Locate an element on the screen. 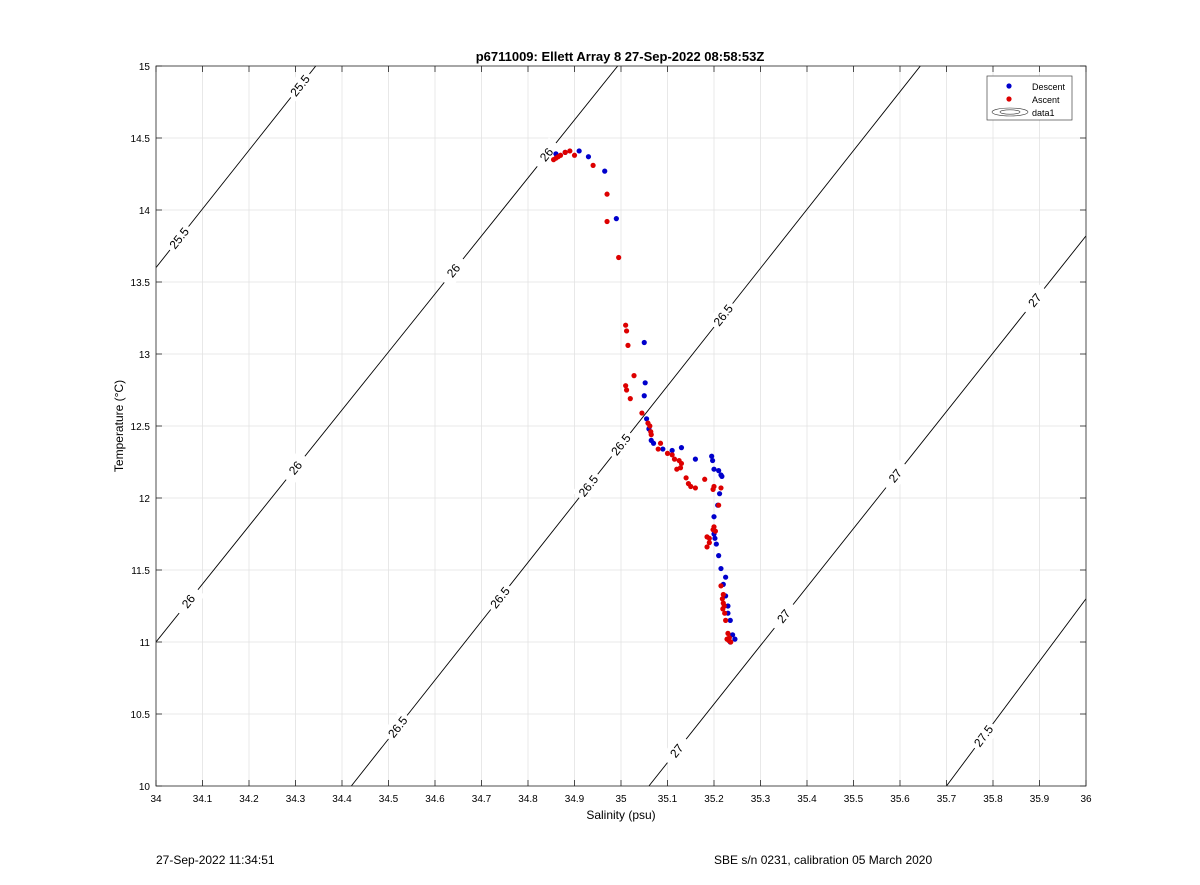 This screenshot has height=885, width=1200. contour-27.5 is located at coordinates (1016, 692).